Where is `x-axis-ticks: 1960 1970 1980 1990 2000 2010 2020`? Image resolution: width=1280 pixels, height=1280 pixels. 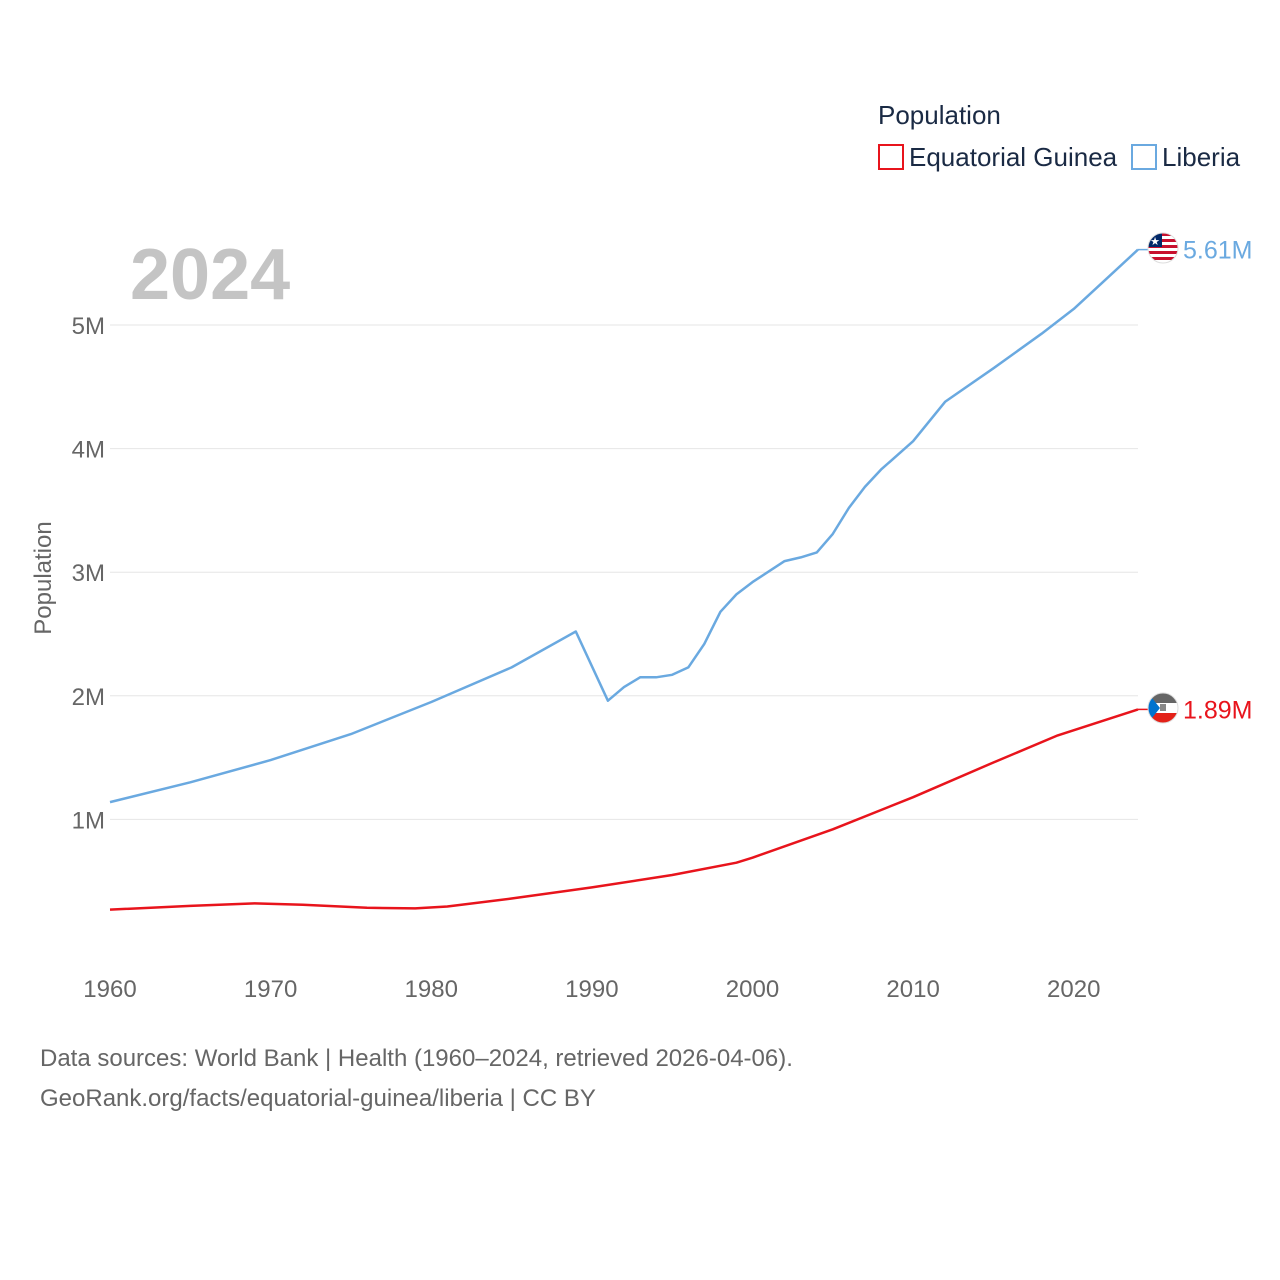
x-axis-ticks: 1960 1970 1980 1990 2000 2010 2020 is located at coordinates (591, 989).